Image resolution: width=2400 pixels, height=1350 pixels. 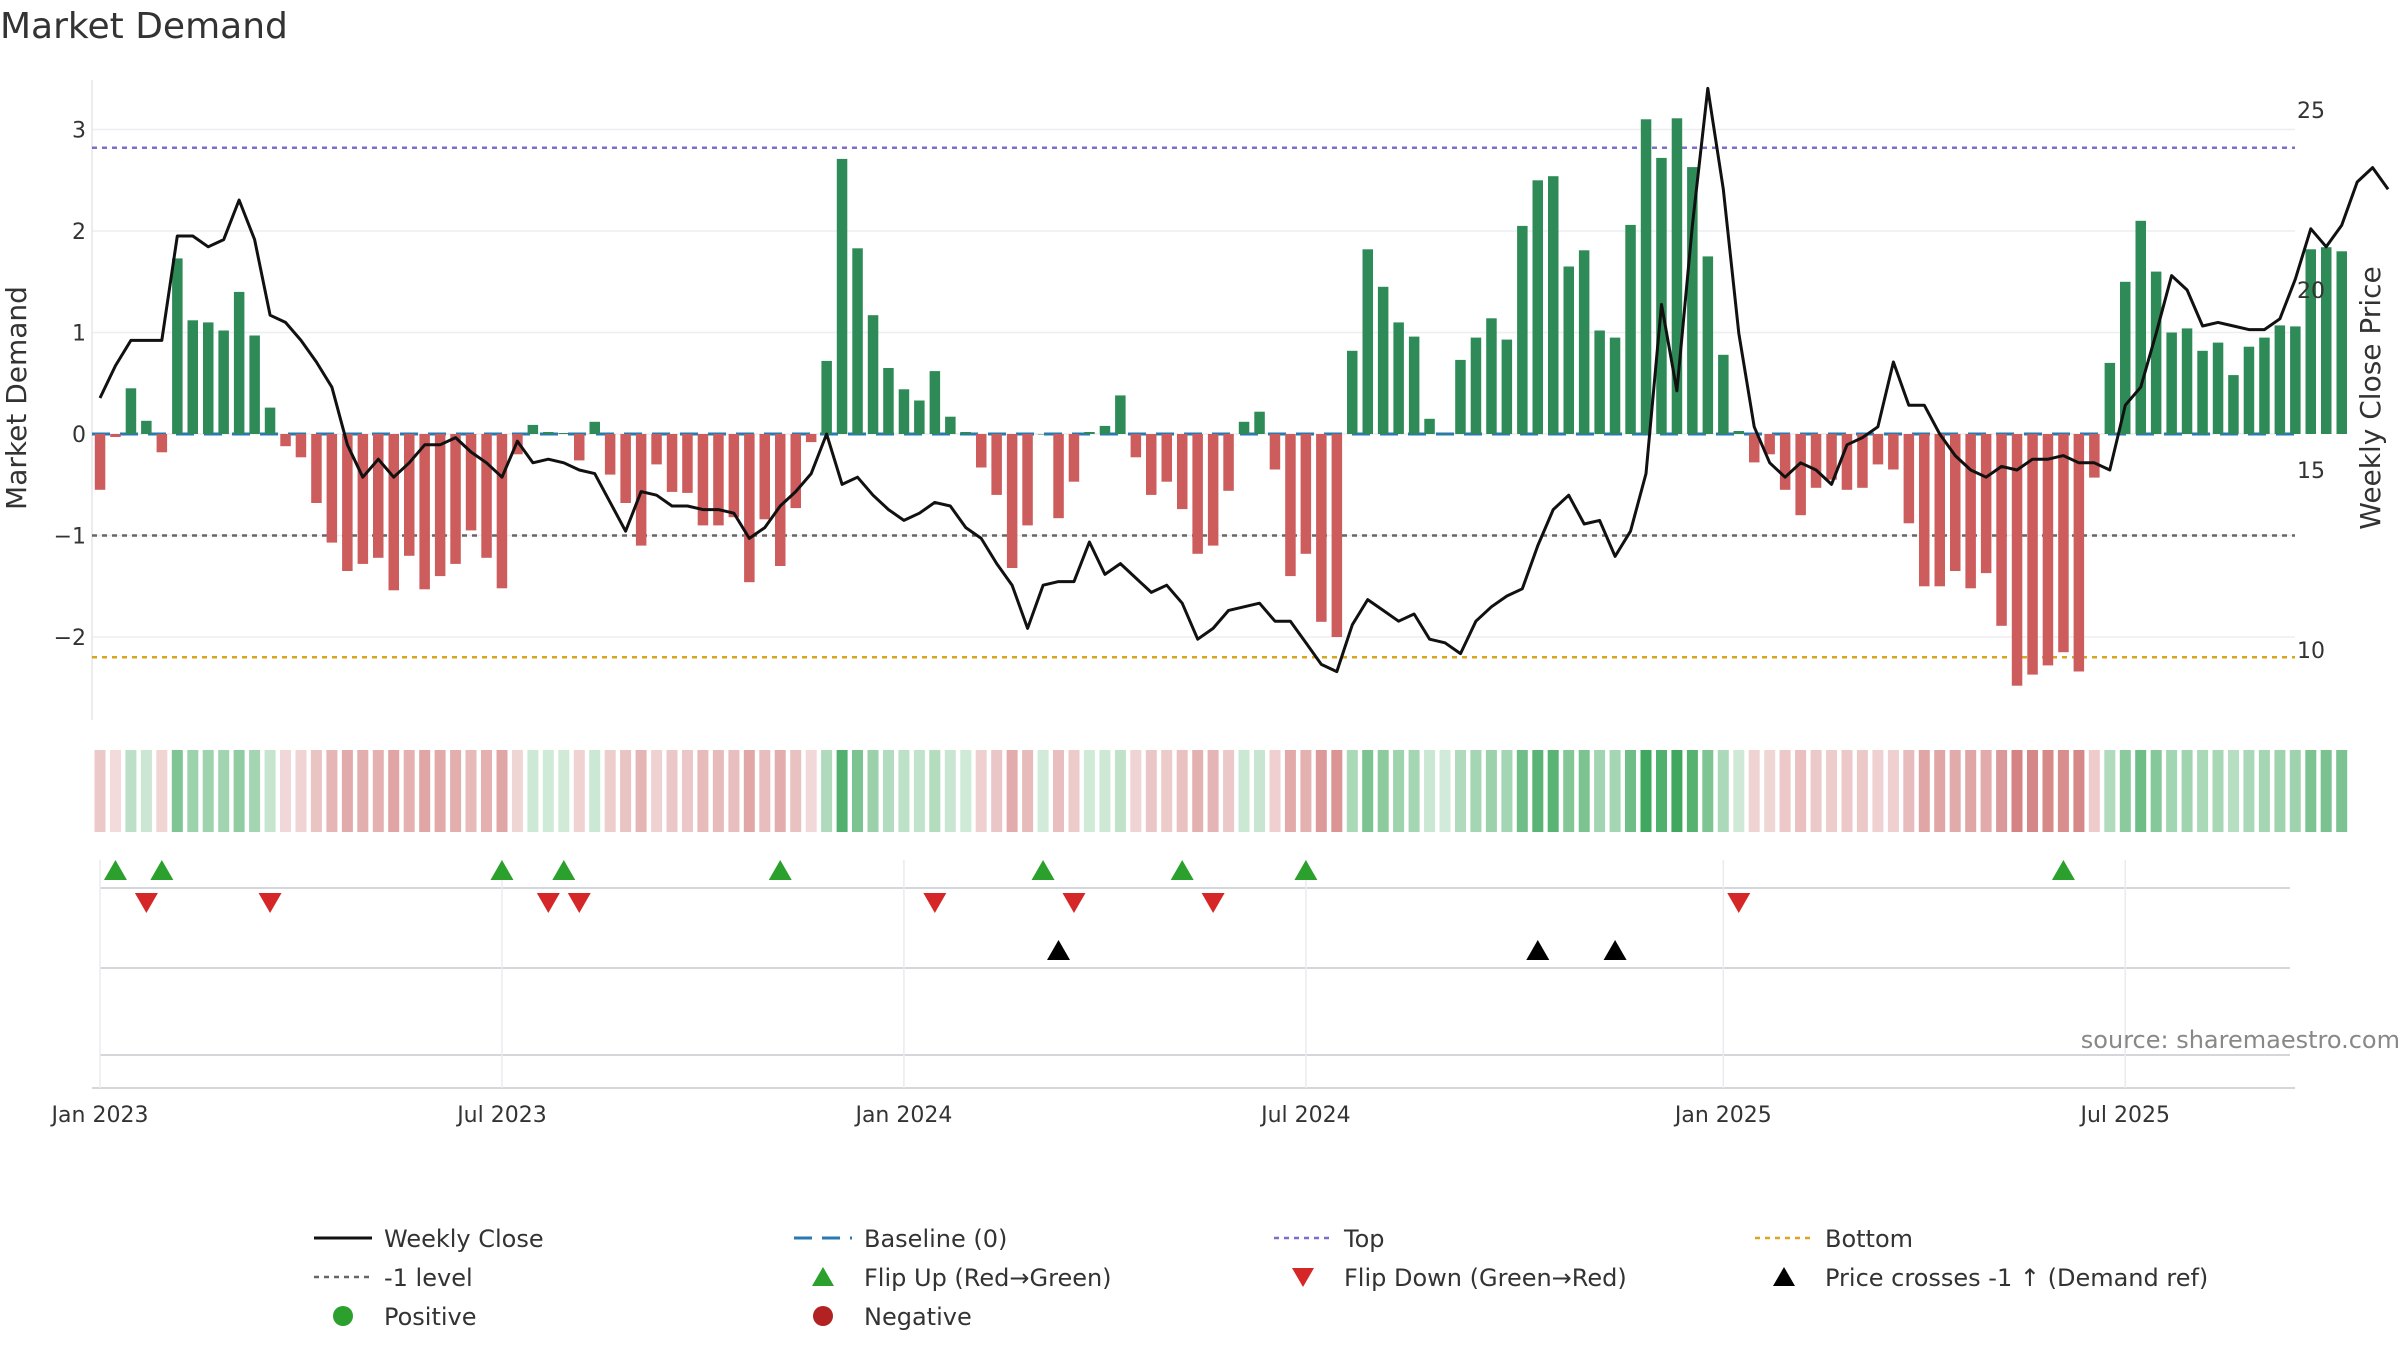 What do you see at coordinates (430, 1317) in the screenshot?
I see `legend-label: Positive` at bounding box center [430, 1317].